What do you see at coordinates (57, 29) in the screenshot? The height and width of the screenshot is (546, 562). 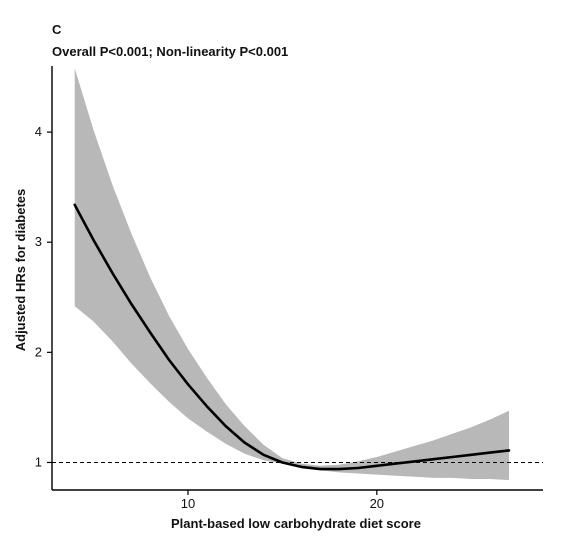 I see `panel-label: C` at bounding box center [57, 29].